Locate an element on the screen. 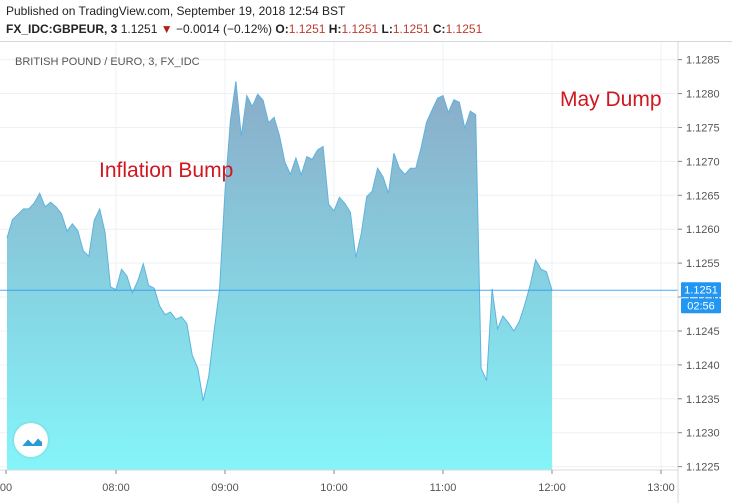 The image size is (732, 504). y-tick-label: 1.1285 is located at coordinates (703, 61).